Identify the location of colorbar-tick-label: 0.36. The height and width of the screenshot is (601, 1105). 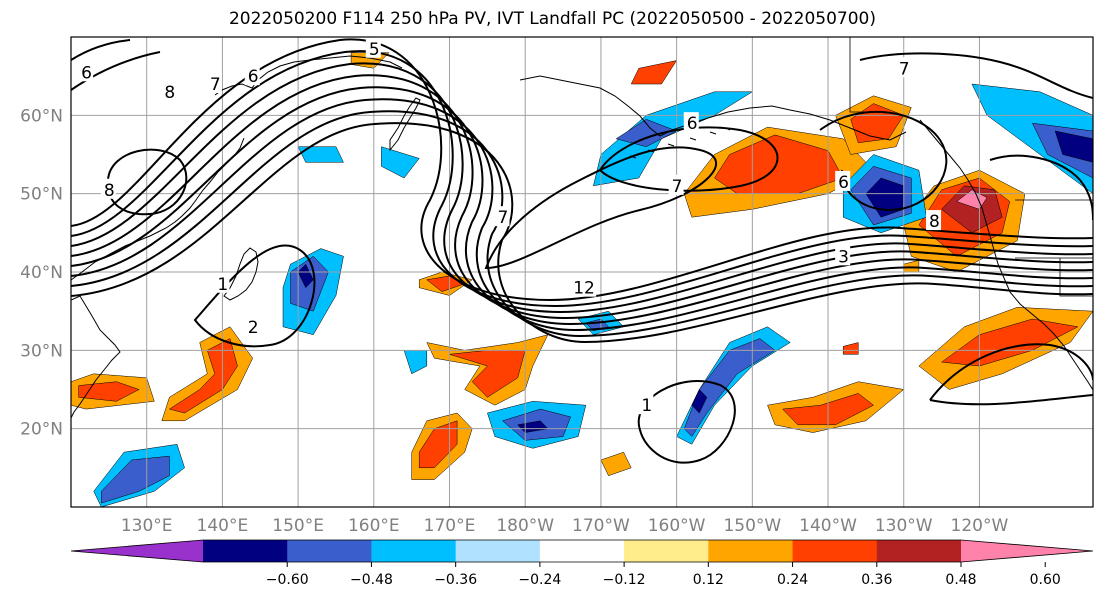
(876, 580).